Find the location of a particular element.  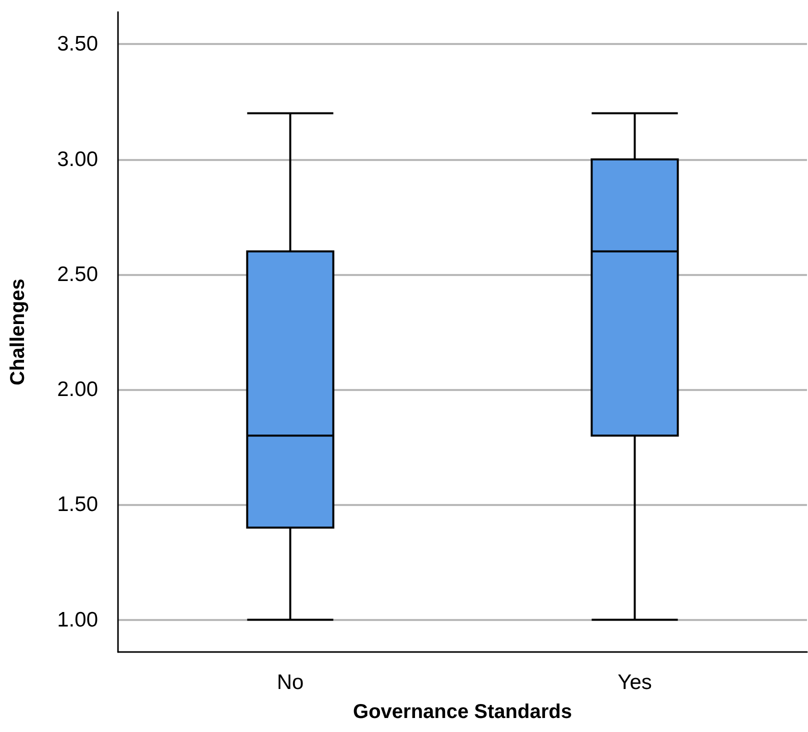

x-axis-title: Governance Standards is located at coordinates (462, 712).